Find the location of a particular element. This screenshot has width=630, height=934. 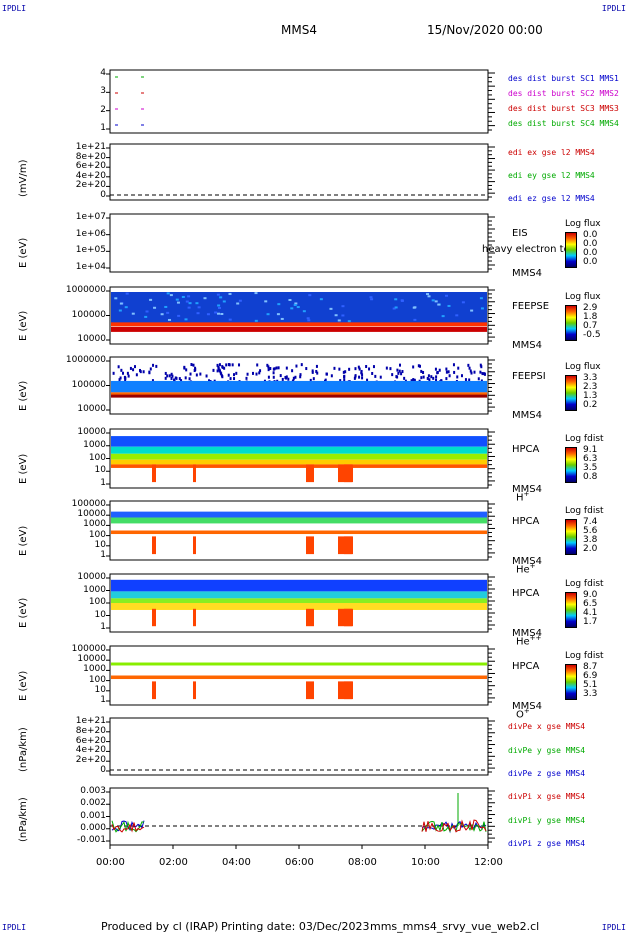

y-axis-label: (nPa/km) is located at coordinates (23, 749).